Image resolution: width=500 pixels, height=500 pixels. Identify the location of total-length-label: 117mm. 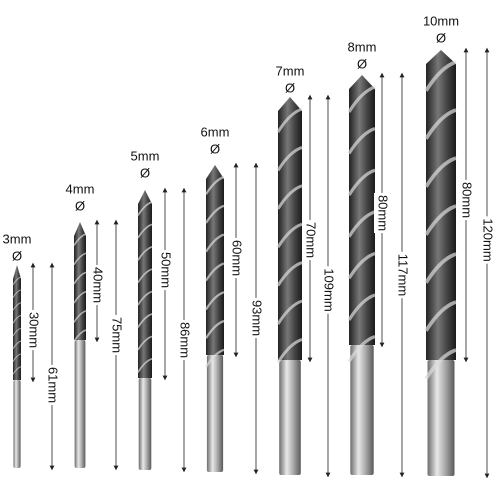
(403, 275).